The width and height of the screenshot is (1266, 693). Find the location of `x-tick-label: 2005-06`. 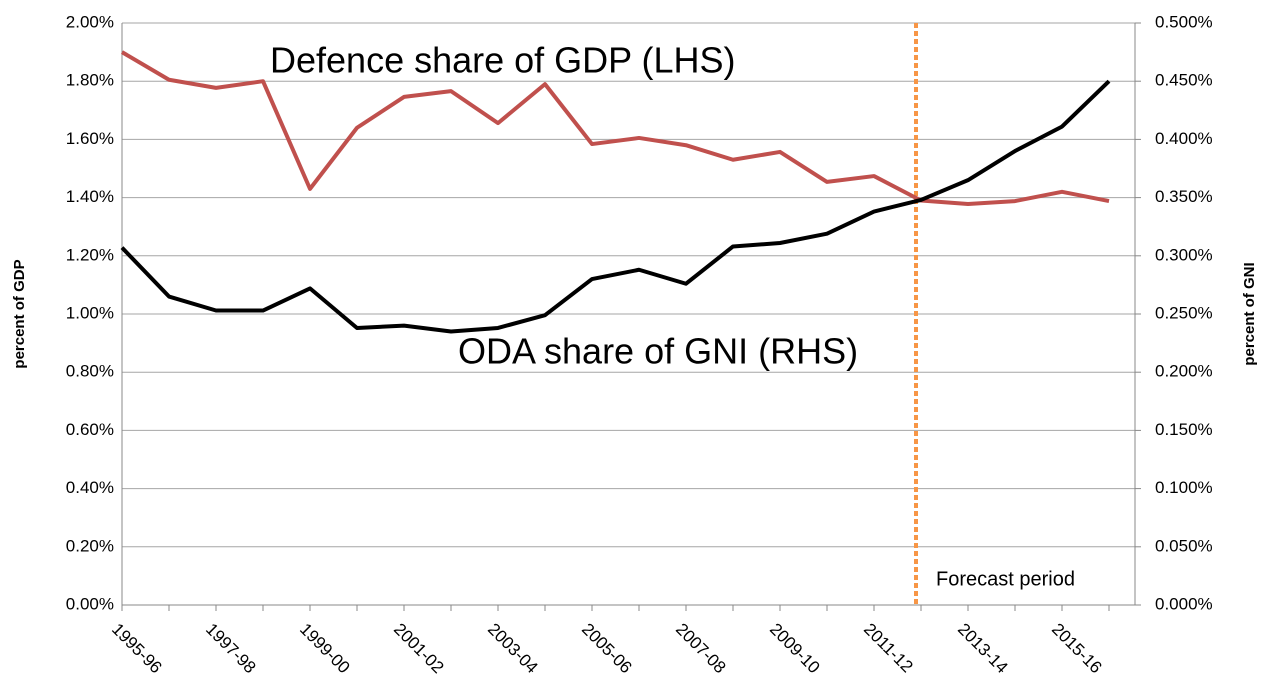

x-tick-label: 2005-06 is located at coordinates (607, 649).